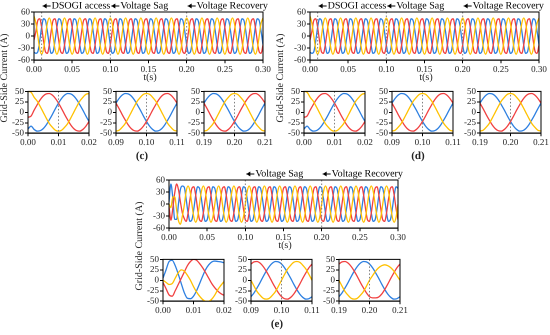  I want to click on text: (c), so click(142, 156).